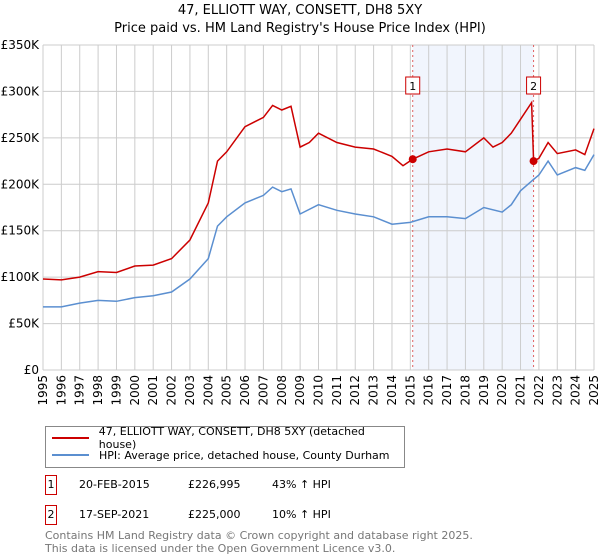 This screenshot has height=560, width=600. Describe the element at coordinates (557, 390) in the screenshot. I see `x-tick-label: 2023` at that location.